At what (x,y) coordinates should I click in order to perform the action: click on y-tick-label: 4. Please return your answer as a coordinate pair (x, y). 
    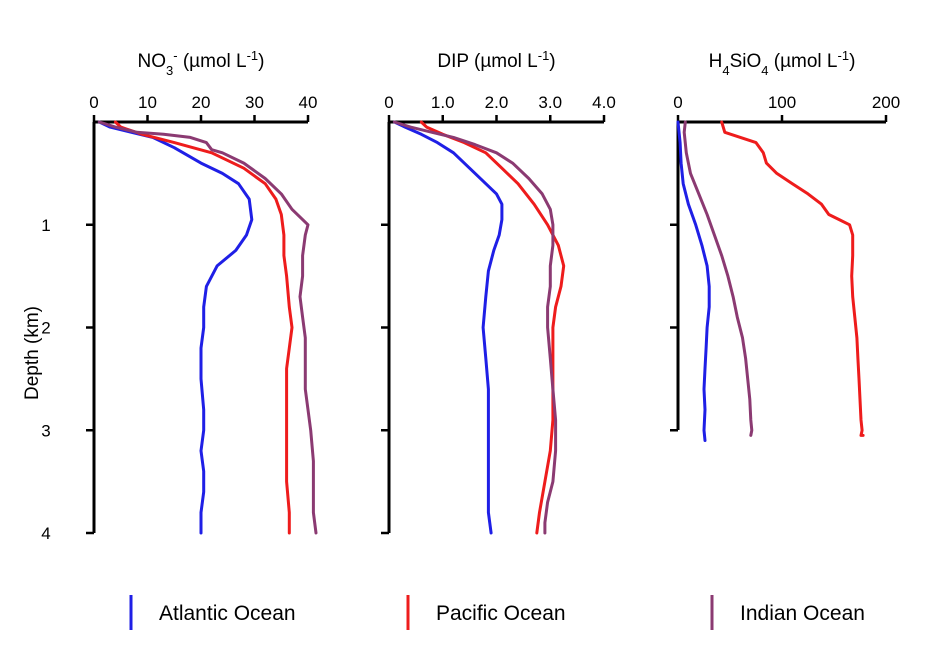
    Looking at the image, I should click on (45, 533).